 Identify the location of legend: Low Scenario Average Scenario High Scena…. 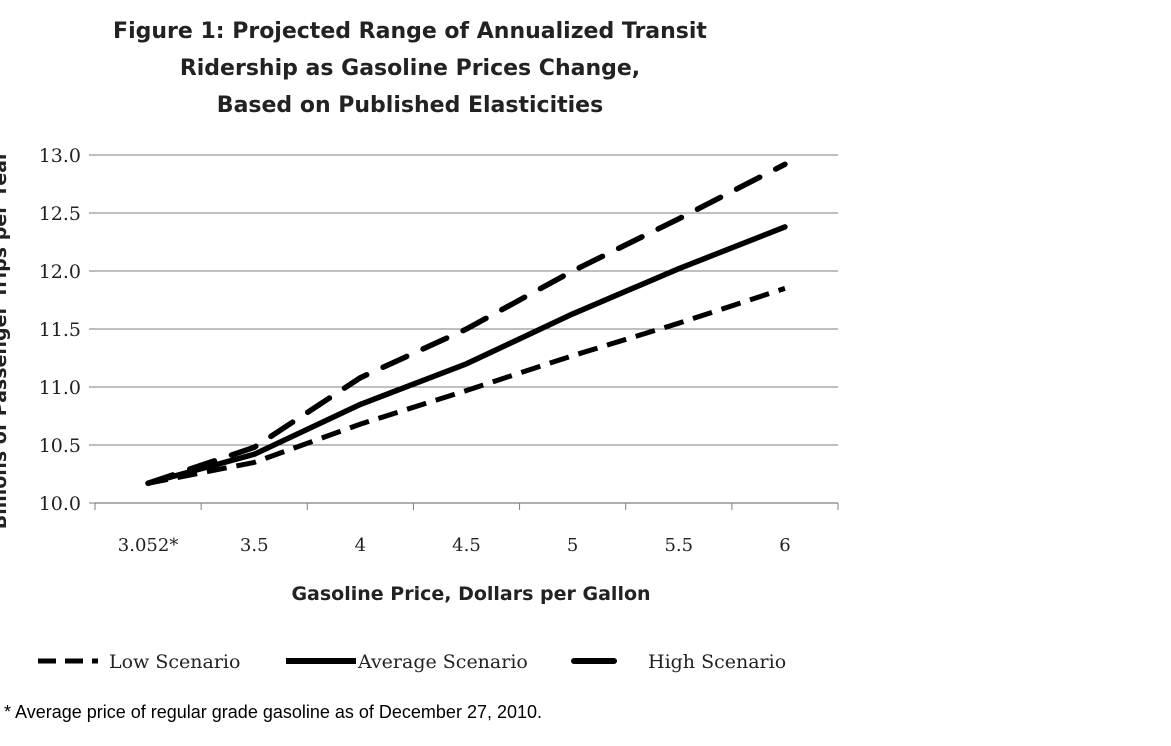
(412, 662).